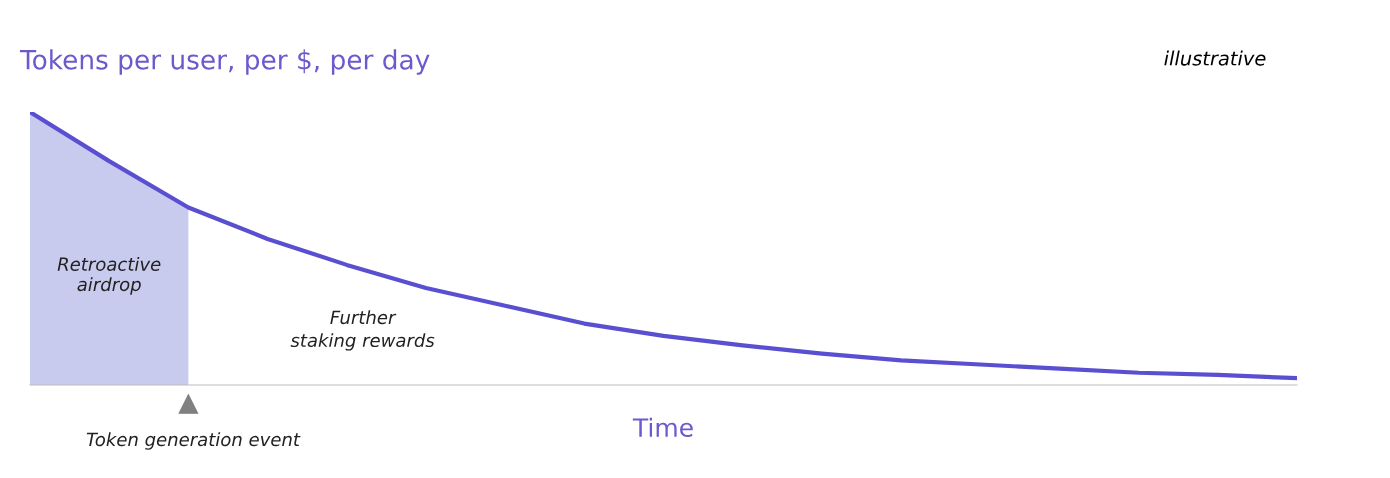  Describe the element at coordinates (109, 275) in the screenshot. I see `annotation: Retroactive airdrop` at that location.